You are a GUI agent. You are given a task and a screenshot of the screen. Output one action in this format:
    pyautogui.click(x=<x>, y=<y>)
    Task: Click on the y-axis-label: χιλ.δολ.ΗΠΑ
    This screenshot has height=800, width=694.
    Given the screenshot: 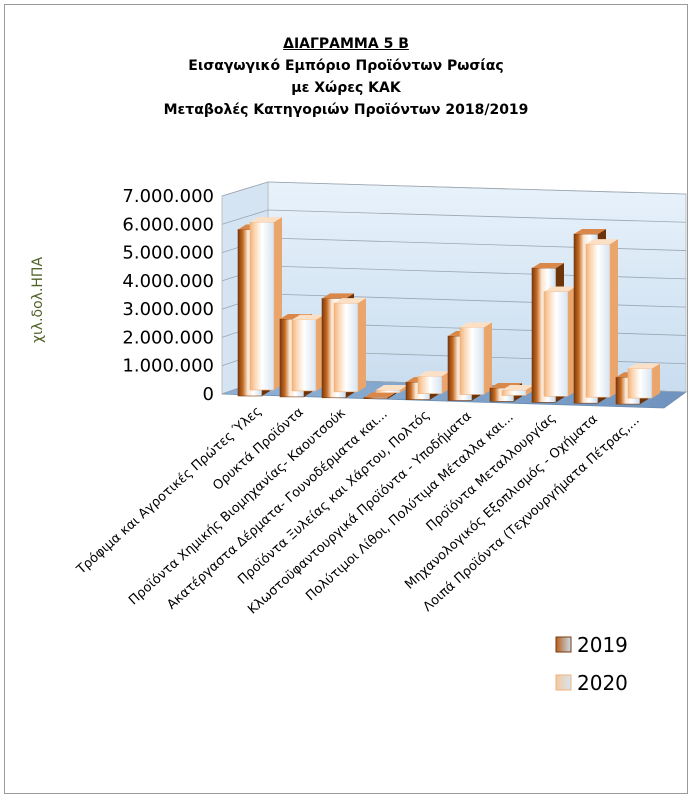 What is the action you would take?
    pyautogui.click(x=38, y=300)
    